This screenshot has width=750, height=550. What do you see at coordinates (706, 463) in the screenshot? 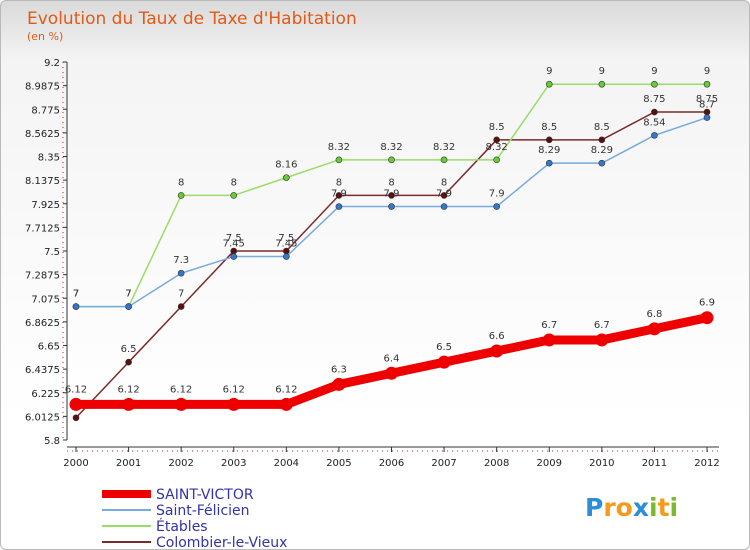
I see `x-tick-label: 2012` at bounding box center [706, 463].